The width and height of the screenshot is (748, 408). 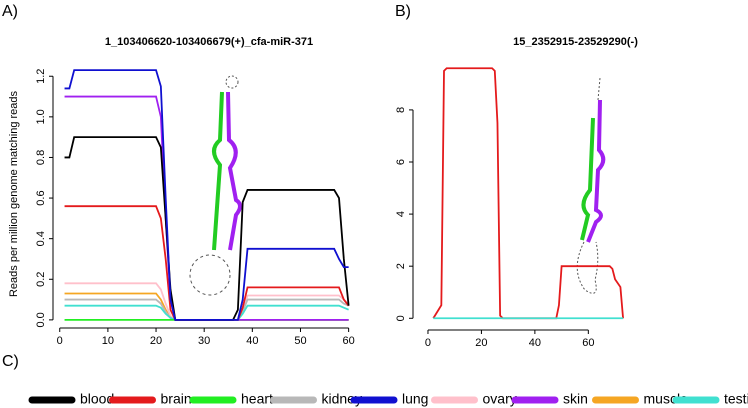 What do you see at coordinates (41, 116) in the screenshot?
I see `y-tick-label: 1.0` at bounding box center [41, 116].